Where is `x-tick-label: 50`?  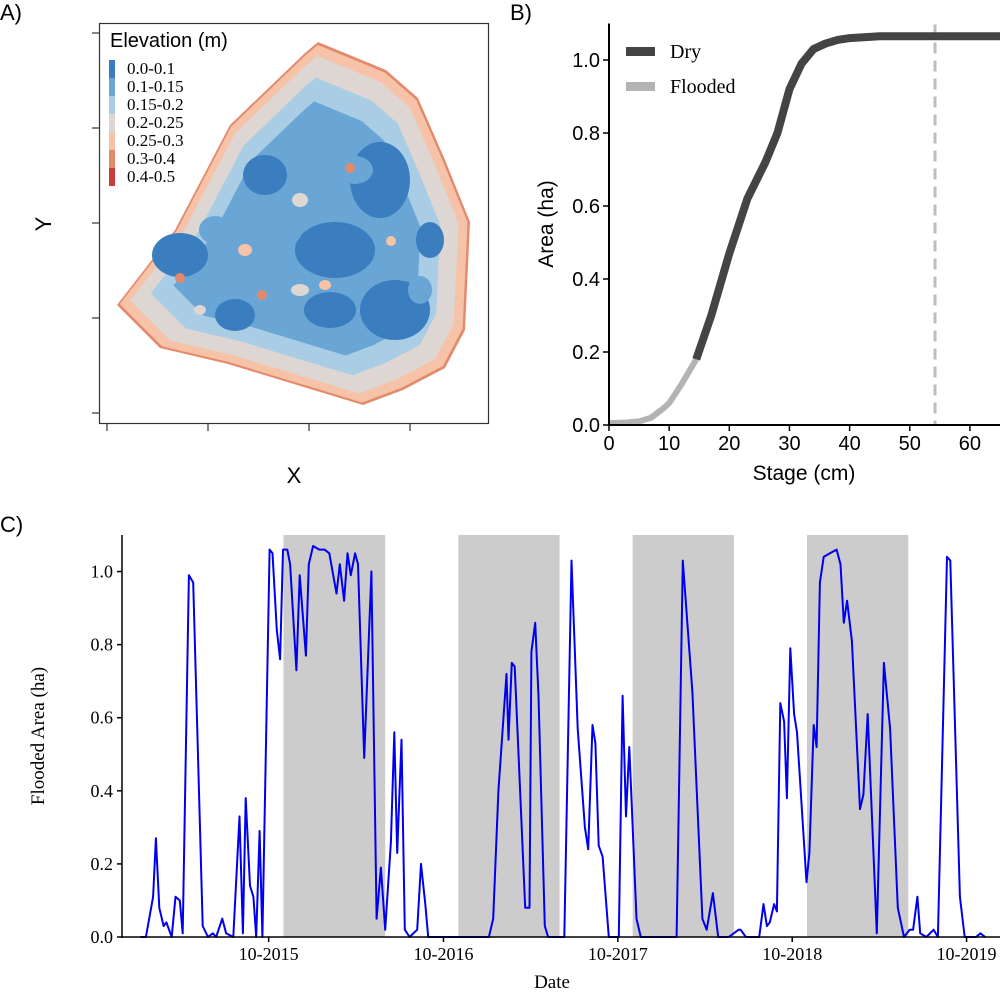 x-tick-label: 50 is located at coordinates (910, 444).